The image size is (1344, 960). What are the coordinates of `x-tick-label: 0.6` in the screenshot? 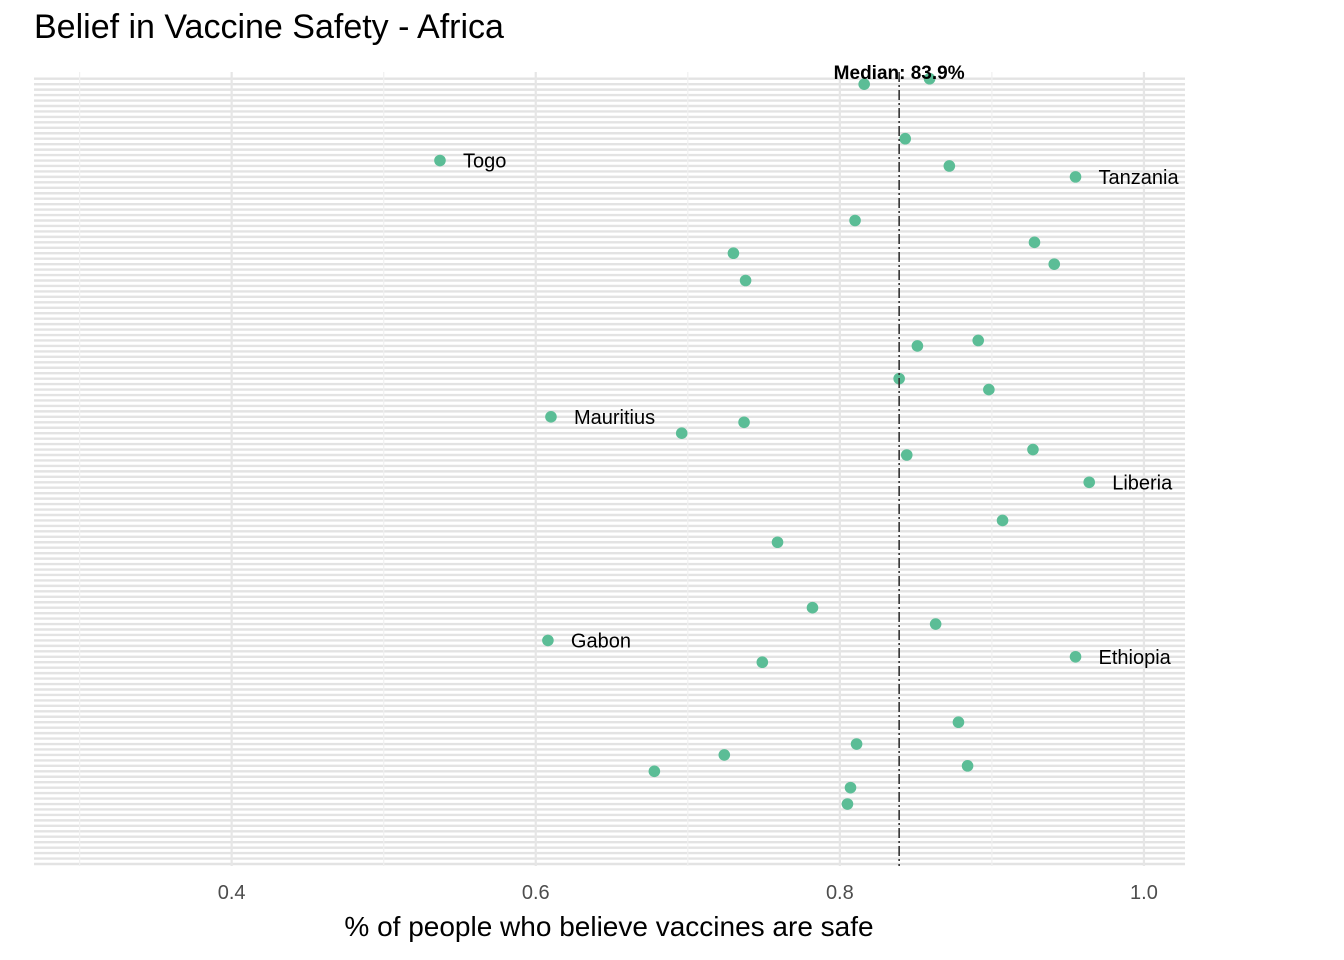 It's located at (536, 893).